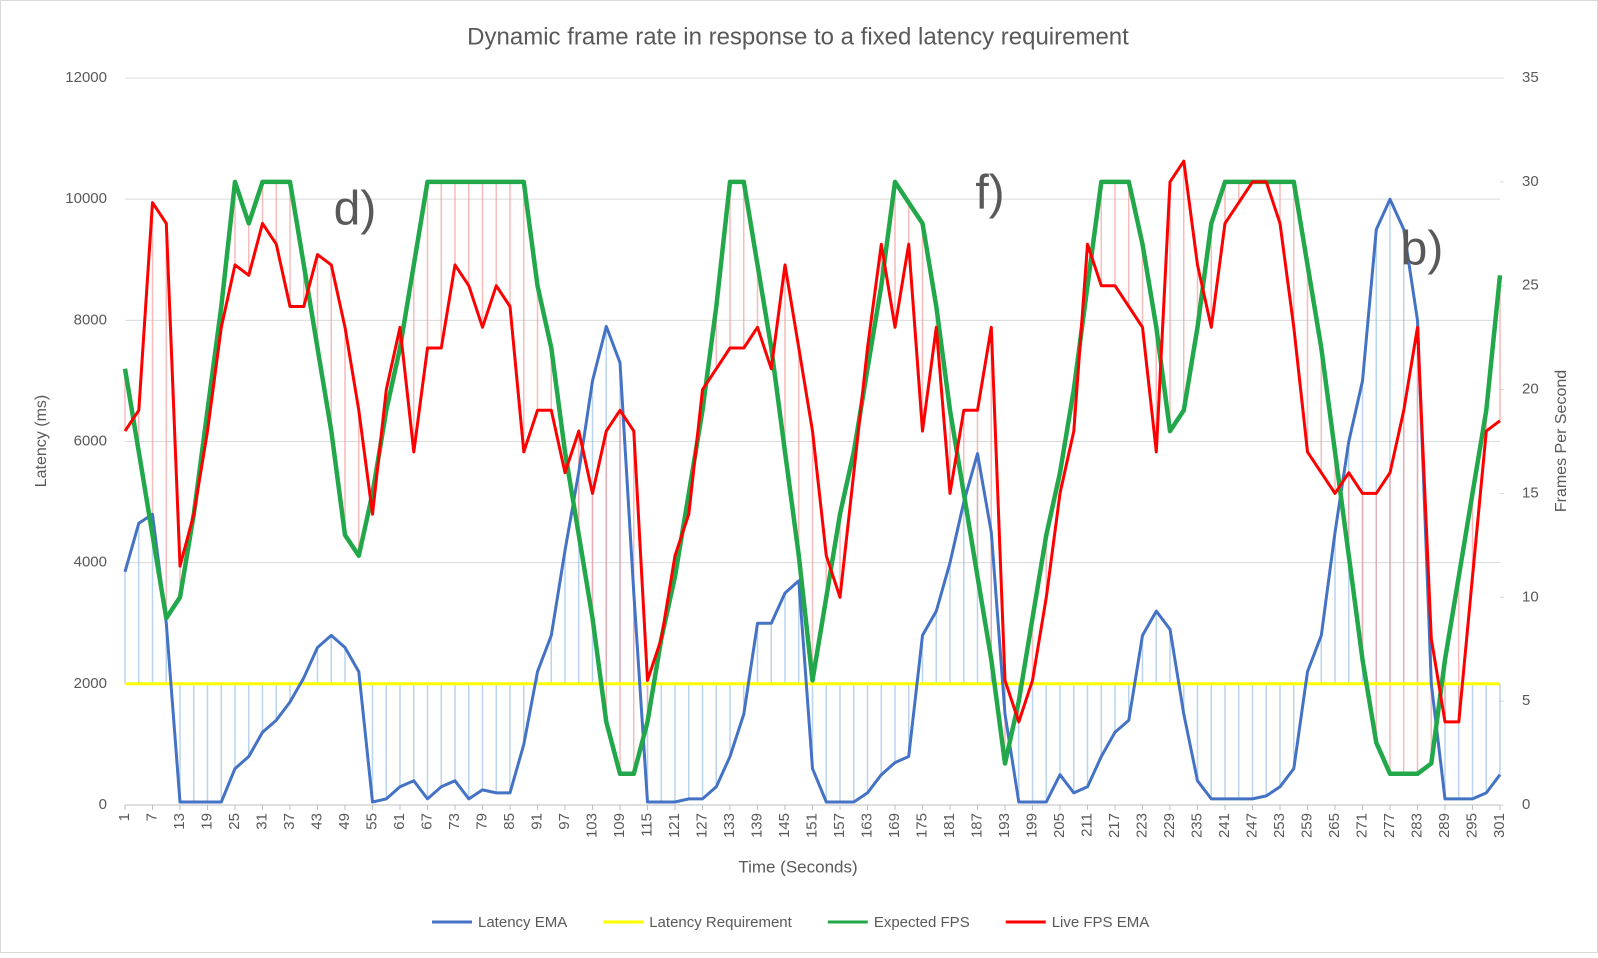 The image size is (1598, 958). What do you see at coordinates (90, 319) in the screenshot?
I see `y-tick-label: 8000` at bounding box center [90, 319].